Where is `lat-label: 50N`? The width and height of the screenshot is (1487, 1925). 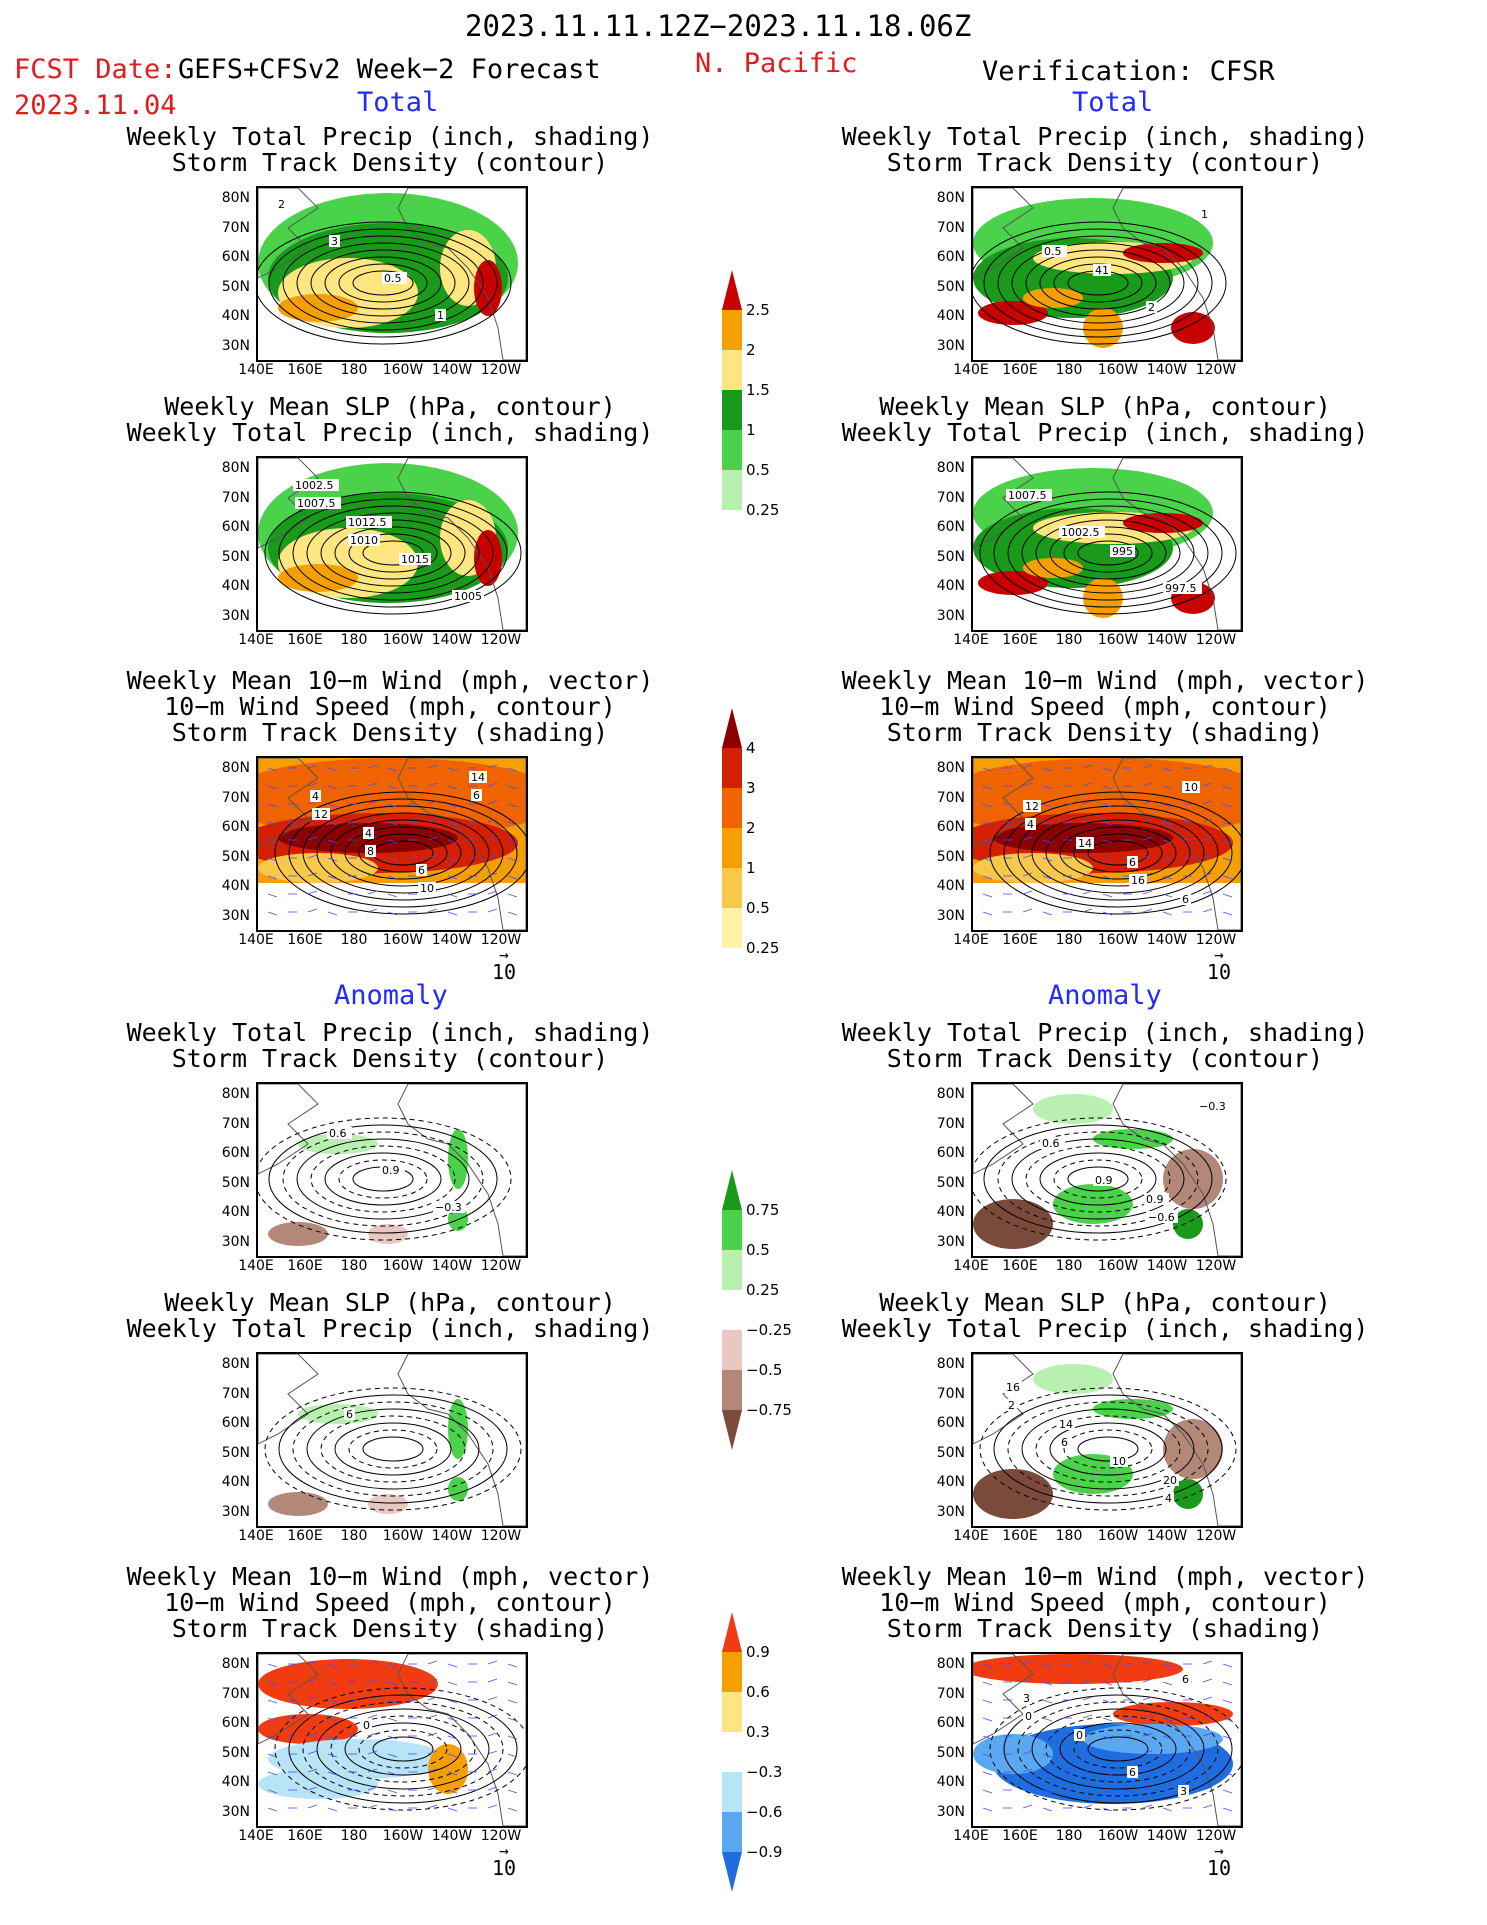
lat-label: 50N is located at coordinates (950, 556).